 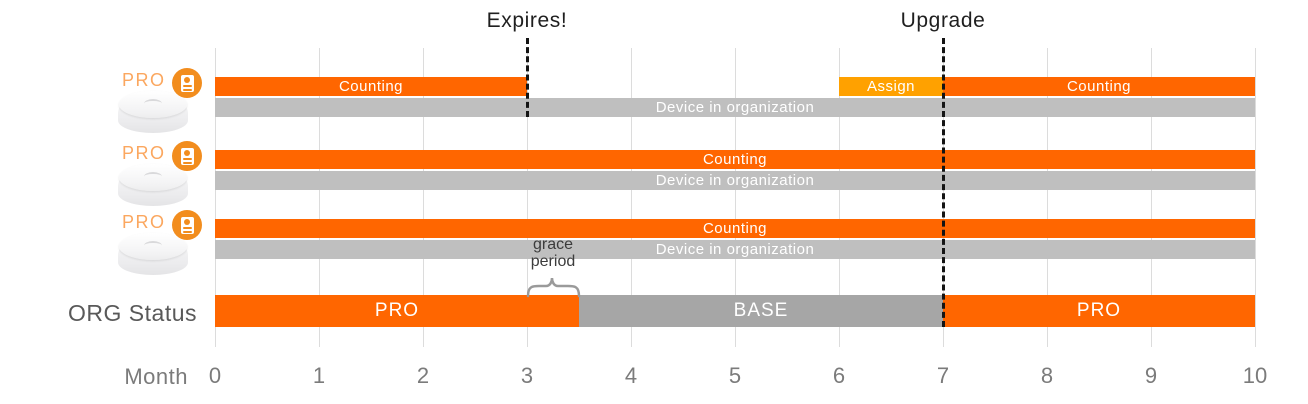 I want to click on month-axis-label: Month, so click(x=156, y=376).